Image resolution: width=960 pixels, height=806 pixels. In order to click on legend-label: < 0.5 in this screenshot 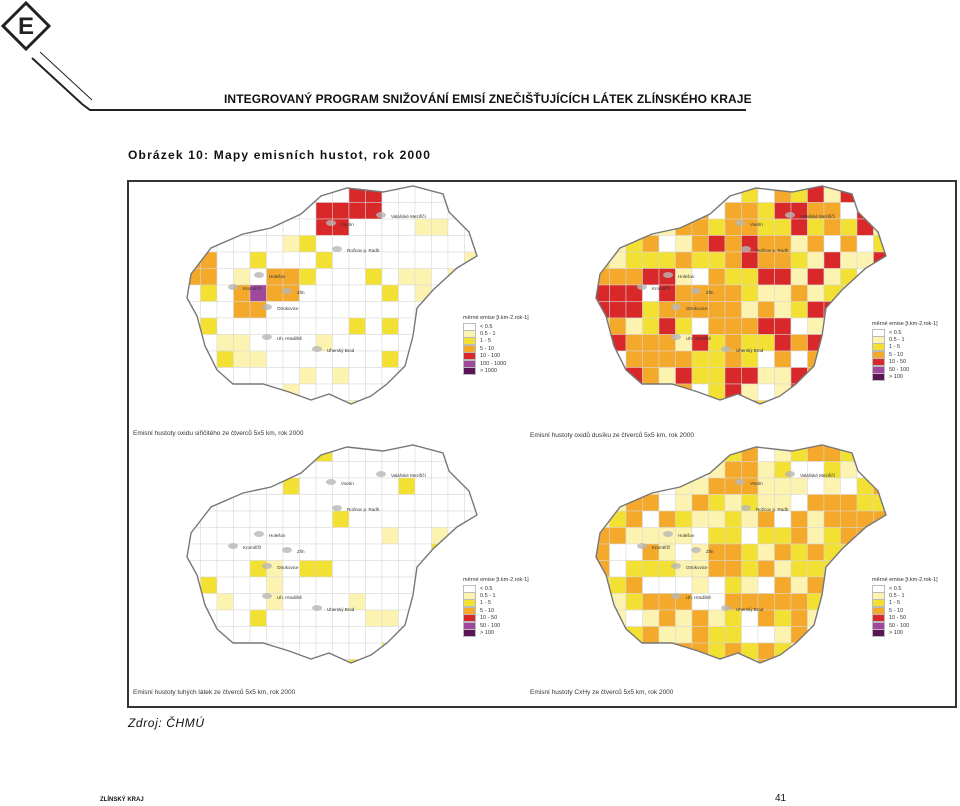, I will do `click(895, 332)`.